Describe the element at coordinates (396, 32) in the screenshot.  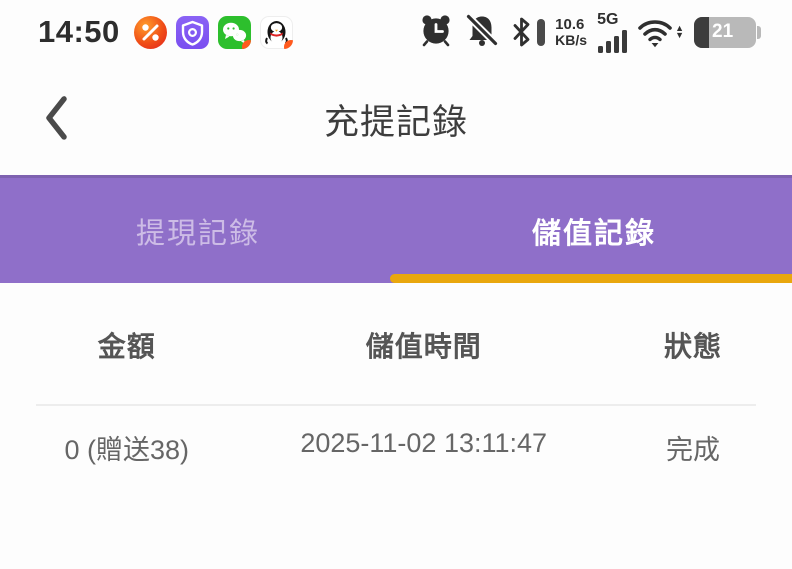
I see `status-bar: 14:50` at that location.